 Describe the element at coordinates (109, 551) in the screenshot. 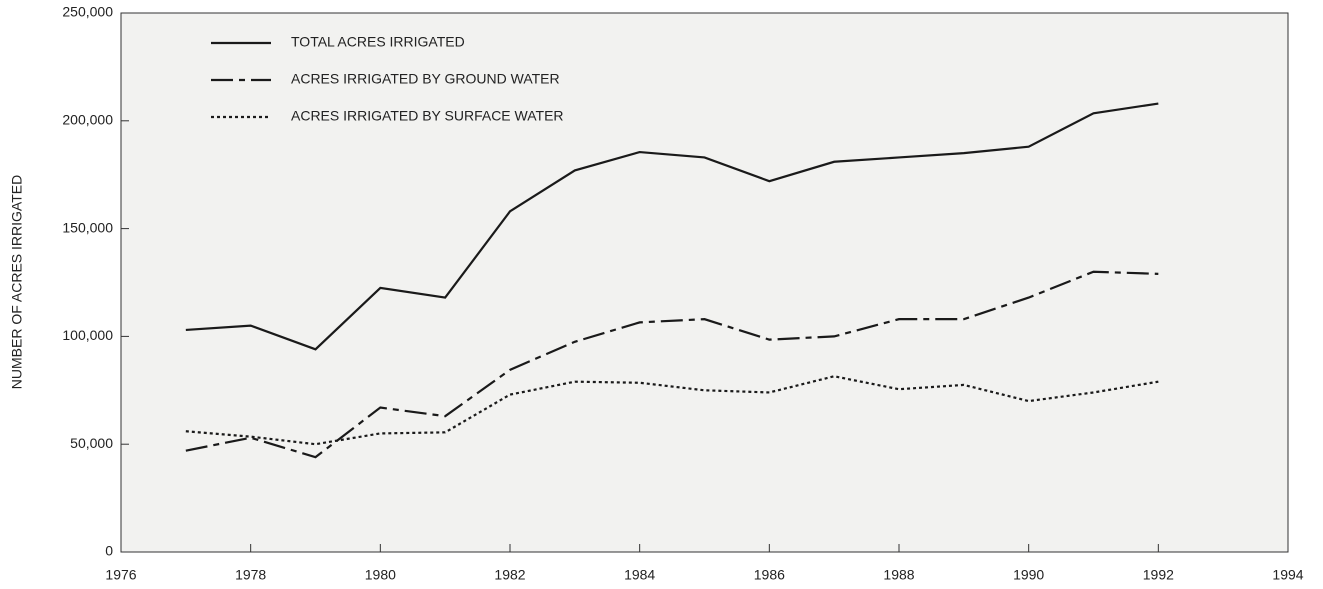

I see `y-tick-label: 0` at that location.